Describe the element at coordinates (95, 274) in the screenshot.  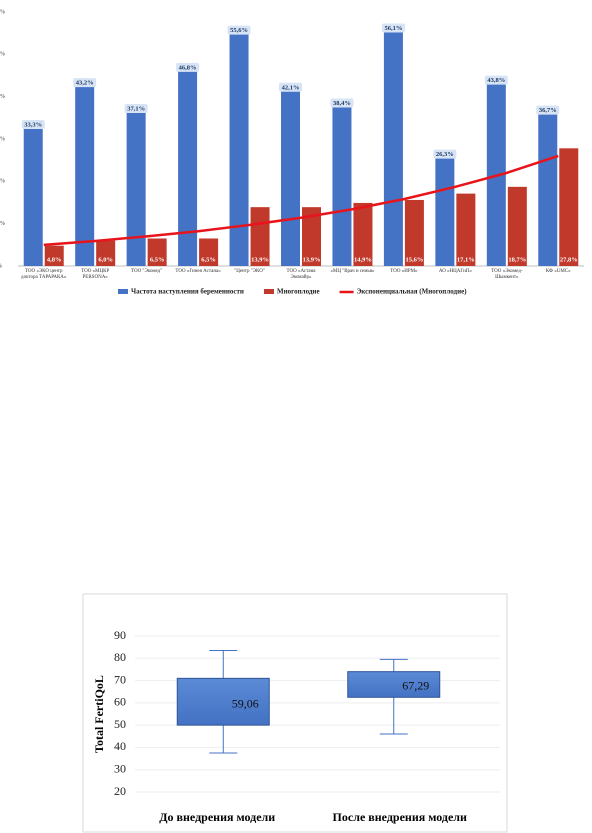
I see `x-tick-label: ТОО «МЦКР PERSONA»` at that location.